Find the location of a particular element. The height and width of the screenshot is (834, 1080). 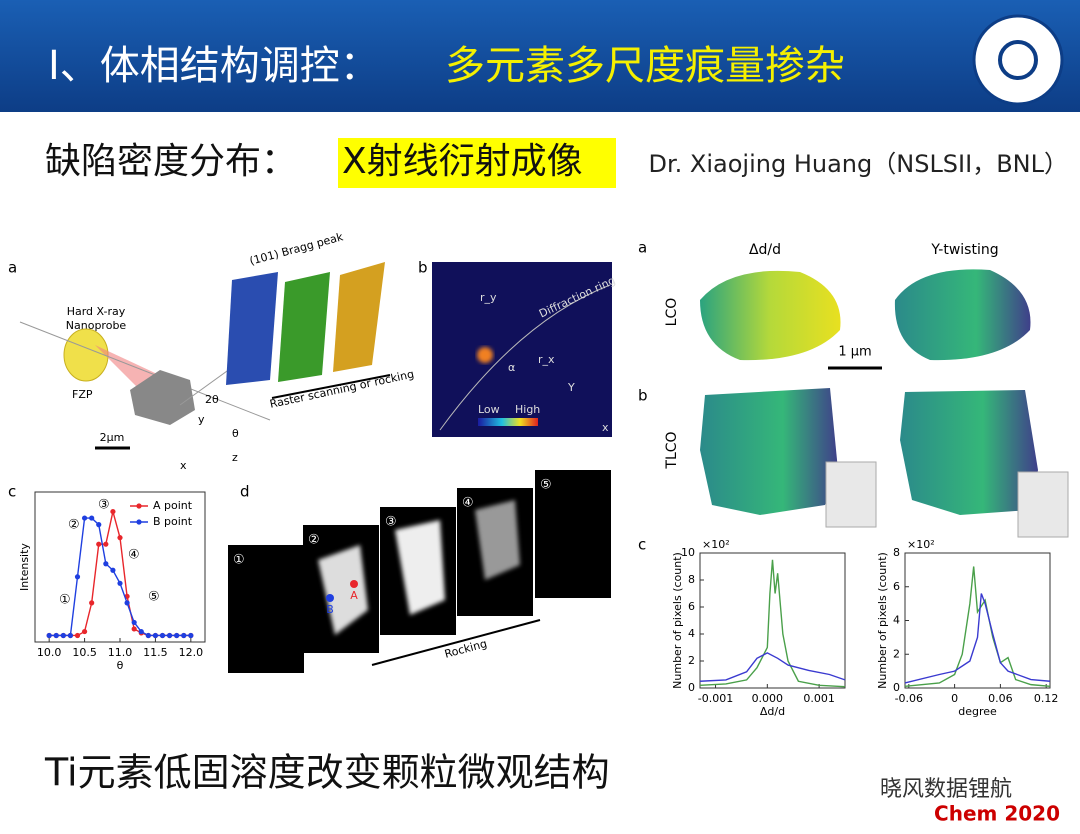

y-tick-label: 8 is located at coordinates (691, 579).